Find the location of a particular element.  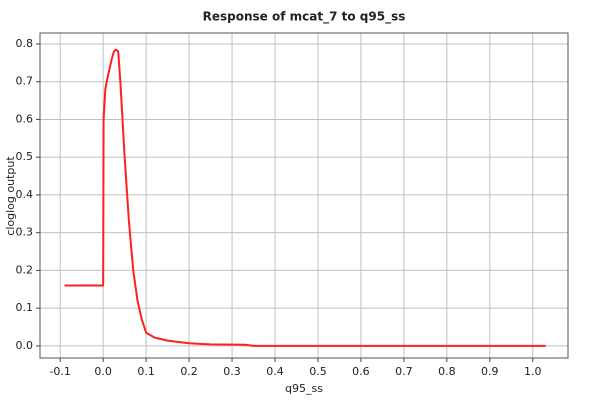

x-tick-label: 0.1 is located at coordinates (146, 371).